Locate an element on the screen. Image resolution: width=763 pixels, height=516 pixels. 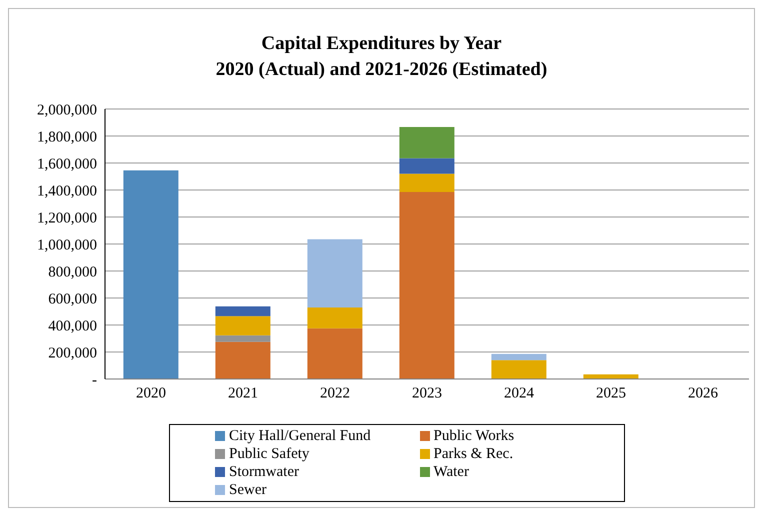
x-tick-label: 2025 is located at coordinates (611, 394).